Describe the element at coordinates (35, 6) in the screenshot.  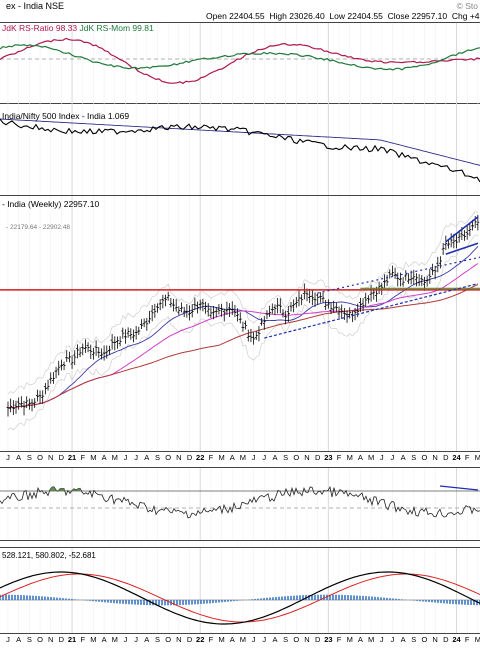
I see `chart-title: ex - India NSE` at that location.